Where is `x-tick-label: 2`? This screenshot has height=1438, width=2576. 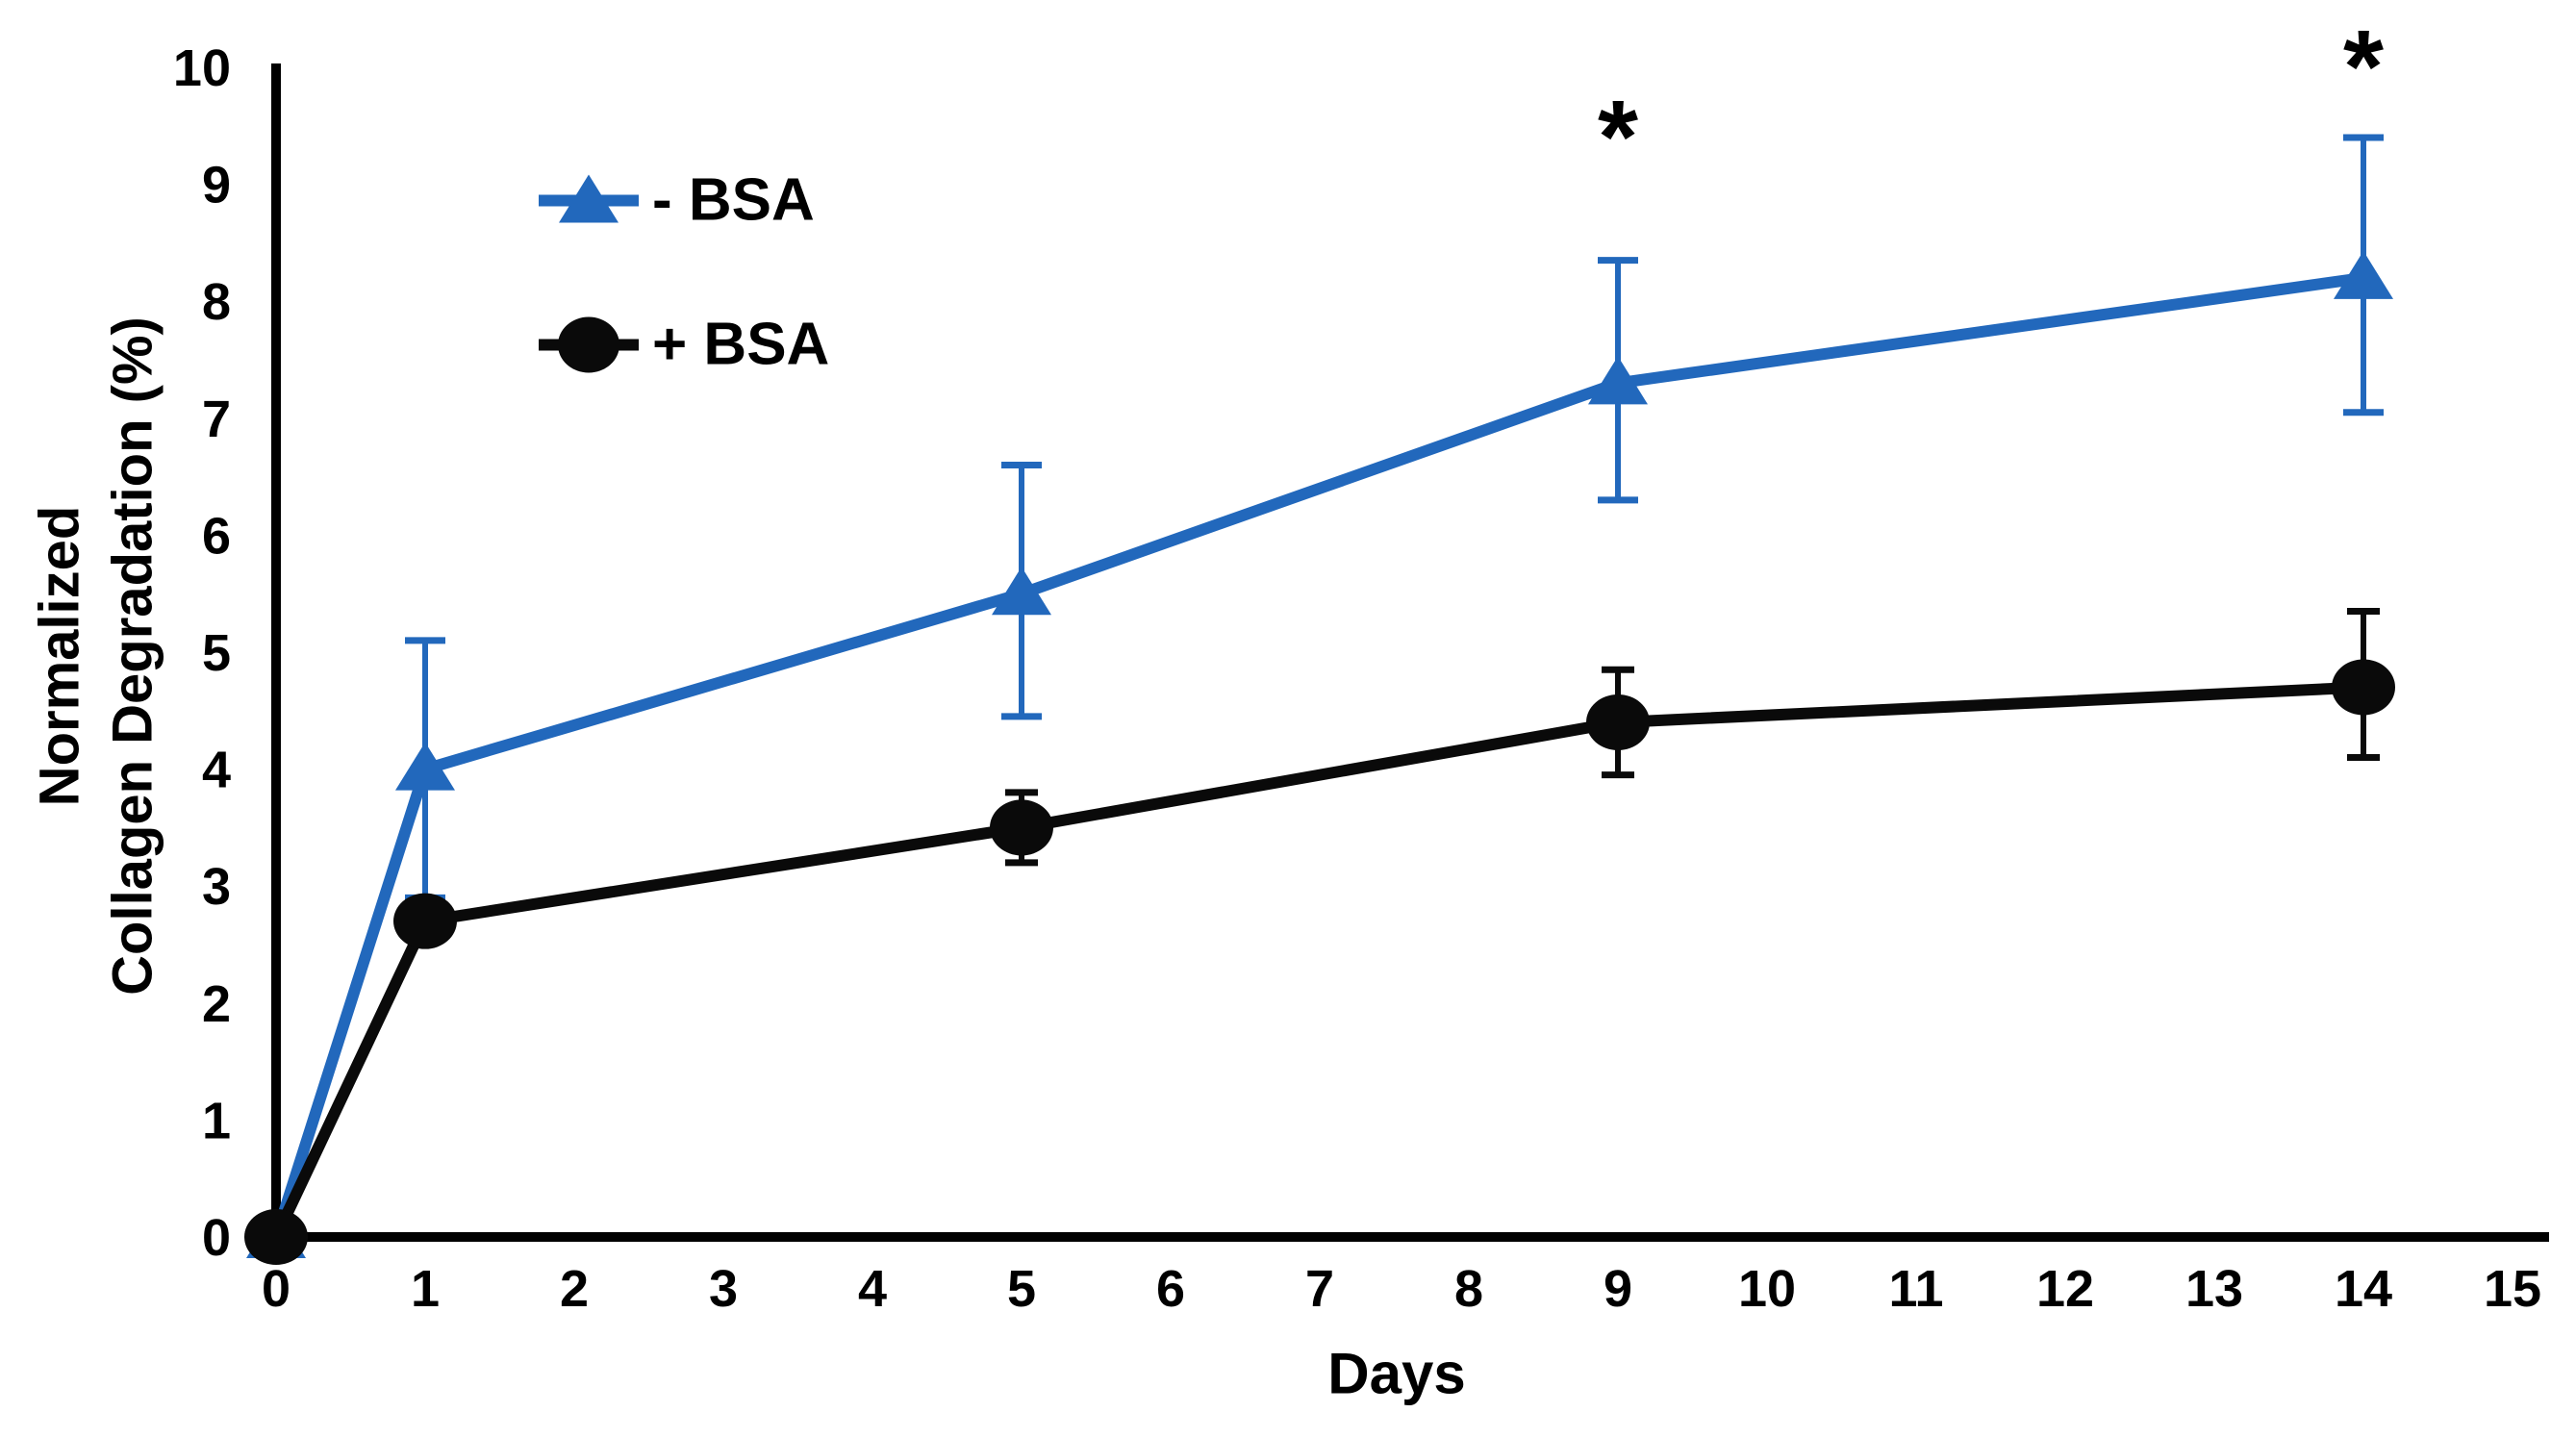
x-tick-label: 2 is located at coordinates (574, 1289).